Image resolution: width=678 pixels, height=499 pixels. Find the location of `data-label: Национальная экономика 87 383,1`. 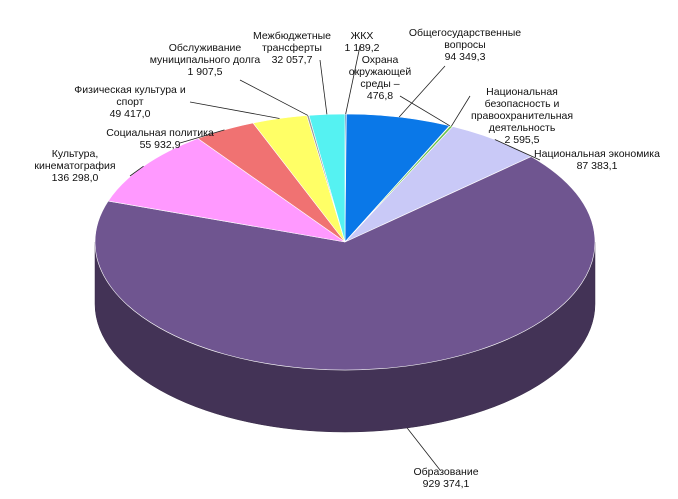

data-label: Национальная экономика 87 383,1 is located at coordinates (597, 160).